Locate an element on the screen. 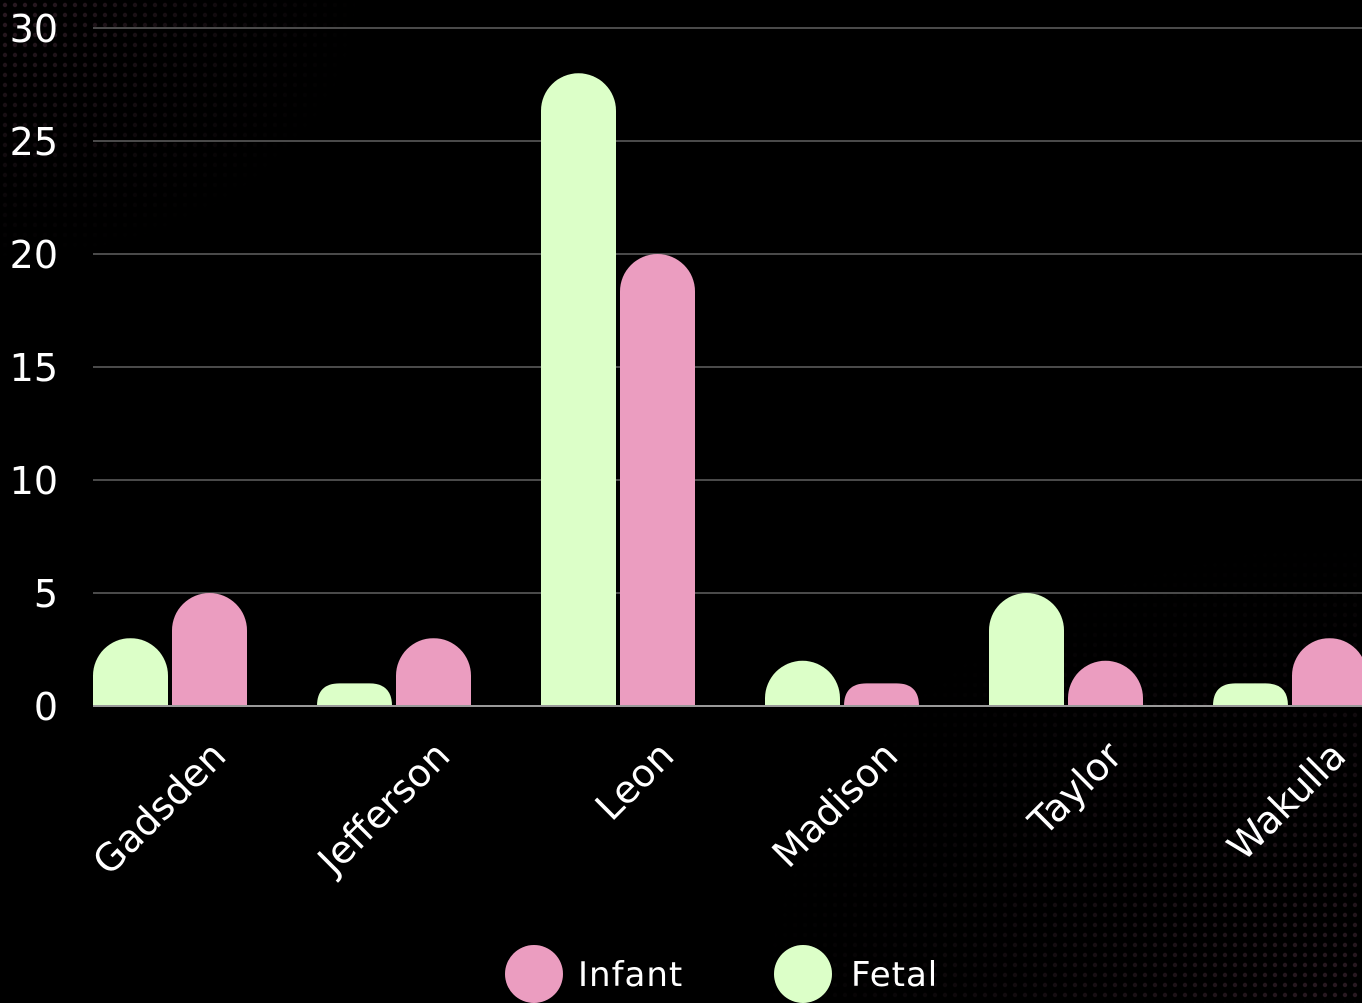 The image size is (1362, 1003). legend-label-infant: Infant is located at coordinates (630, 975).